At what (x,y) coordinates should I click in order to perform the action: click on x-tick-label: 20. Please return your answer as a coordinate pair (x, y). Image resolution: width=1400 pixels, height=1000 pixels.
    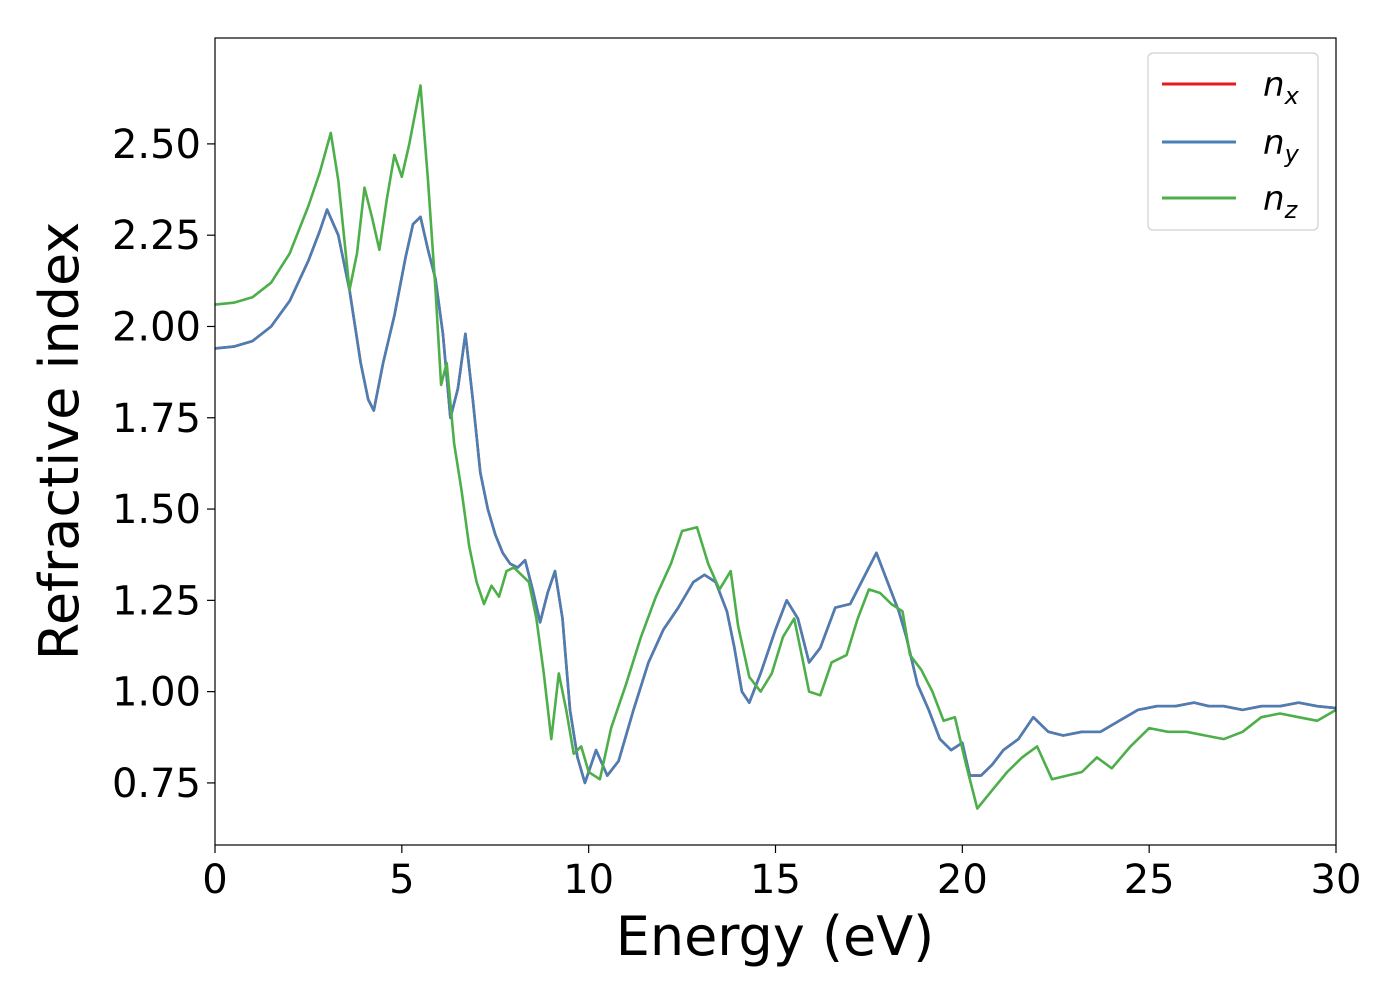
    Looking at the image, I should click on (962, 880).